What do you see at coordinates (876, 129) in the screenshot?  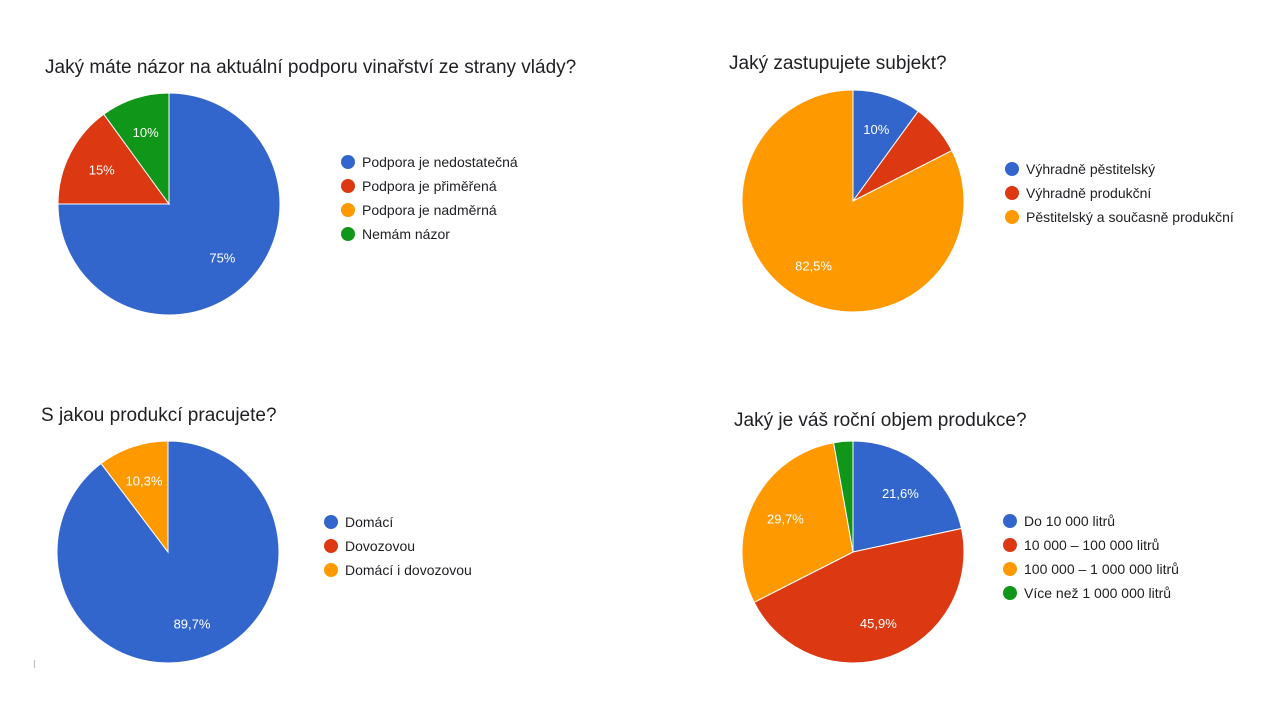 I see `slice-label-vyhradne-pestitelsky: 10%` at bounding box center [876, 129].